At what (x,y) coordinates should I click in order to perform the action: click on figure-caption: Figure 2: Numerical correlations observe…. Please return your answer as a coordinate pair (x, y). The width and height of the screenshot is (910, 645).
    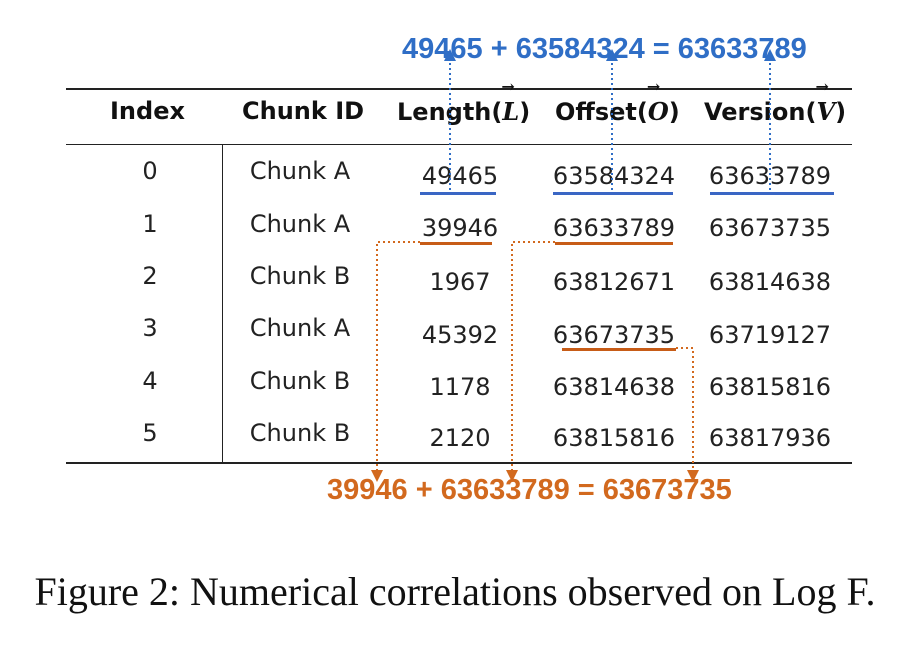
    Looking at the image, I should click on (455, 591).